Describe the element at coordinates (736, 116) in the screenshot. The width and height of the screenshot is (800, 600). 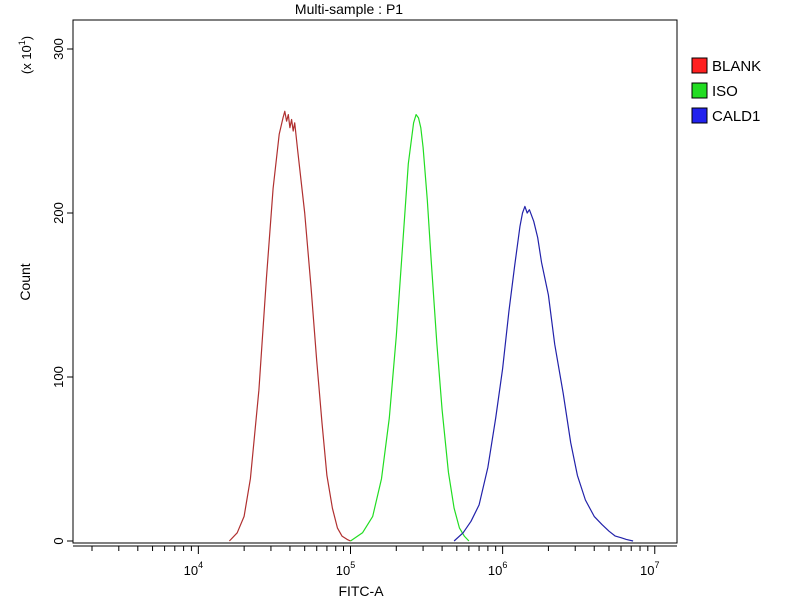
I see `legend-label-cald1: CALD1` at that location.